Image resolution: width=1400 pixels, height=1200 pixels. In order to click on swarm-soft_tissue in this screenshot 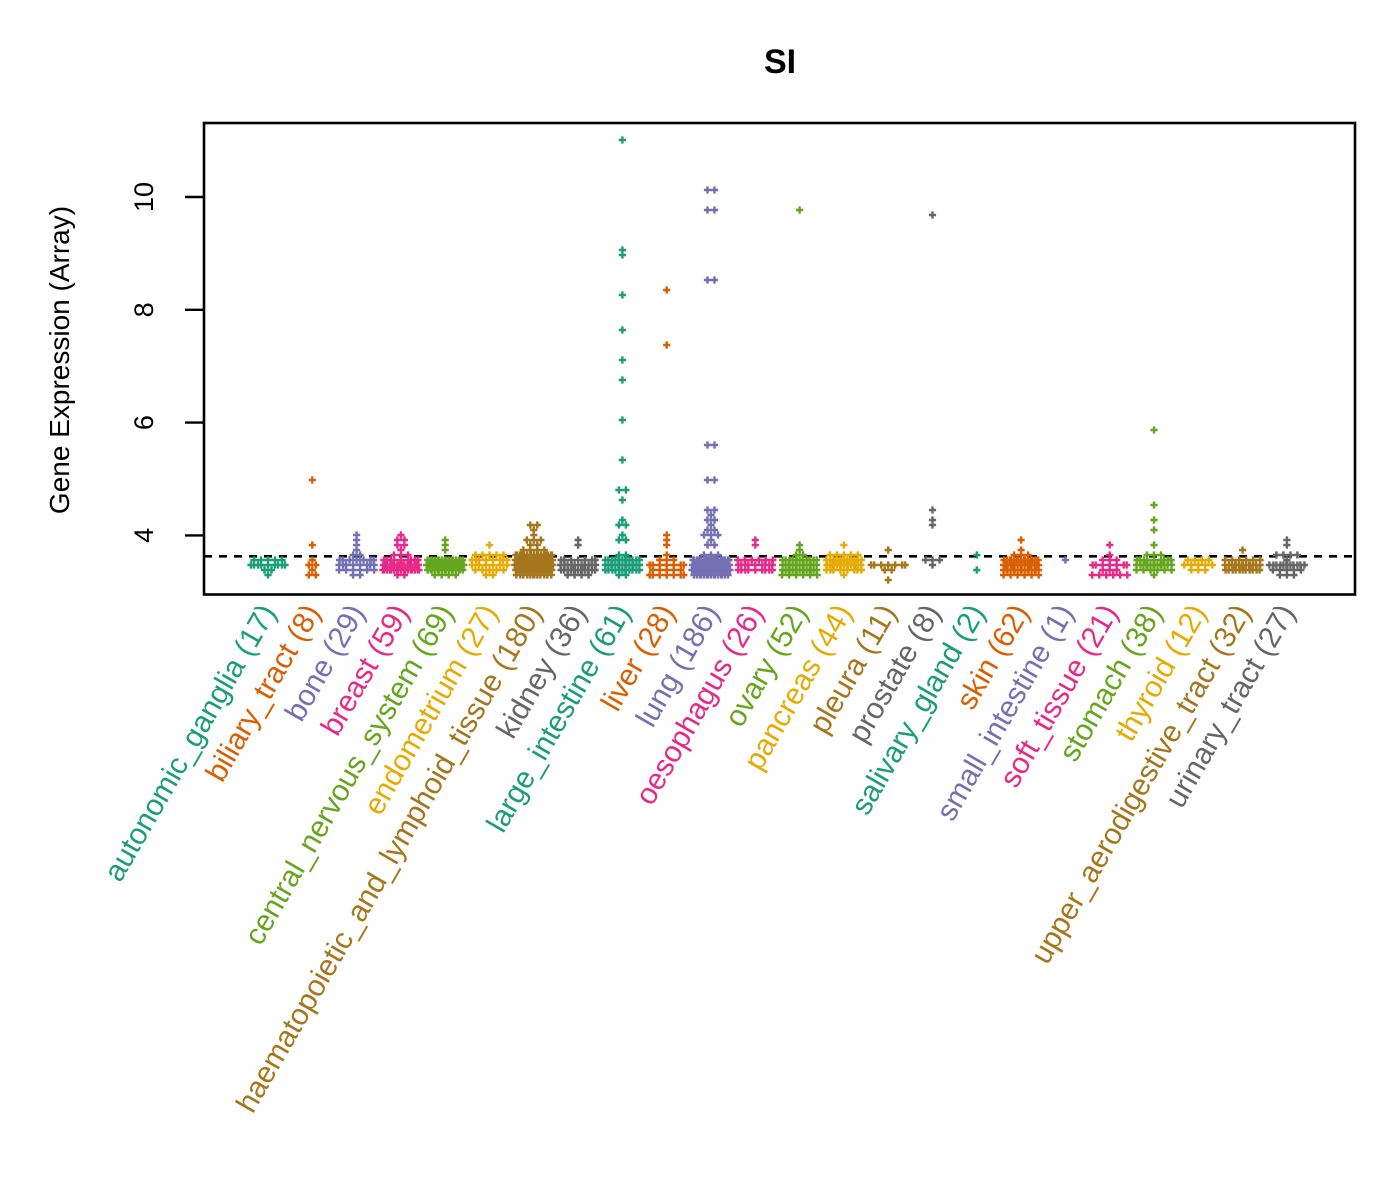, I will do `click(1109, 560)`.